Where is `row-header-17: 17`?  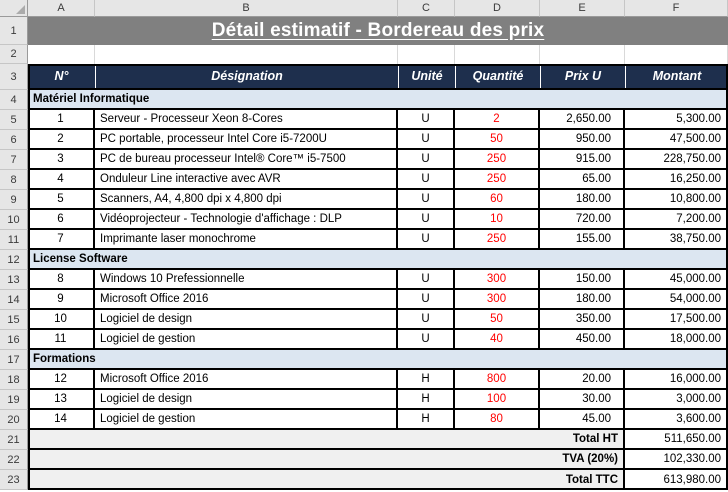 row-header-17: 17 is located at coordinates (14, 360).